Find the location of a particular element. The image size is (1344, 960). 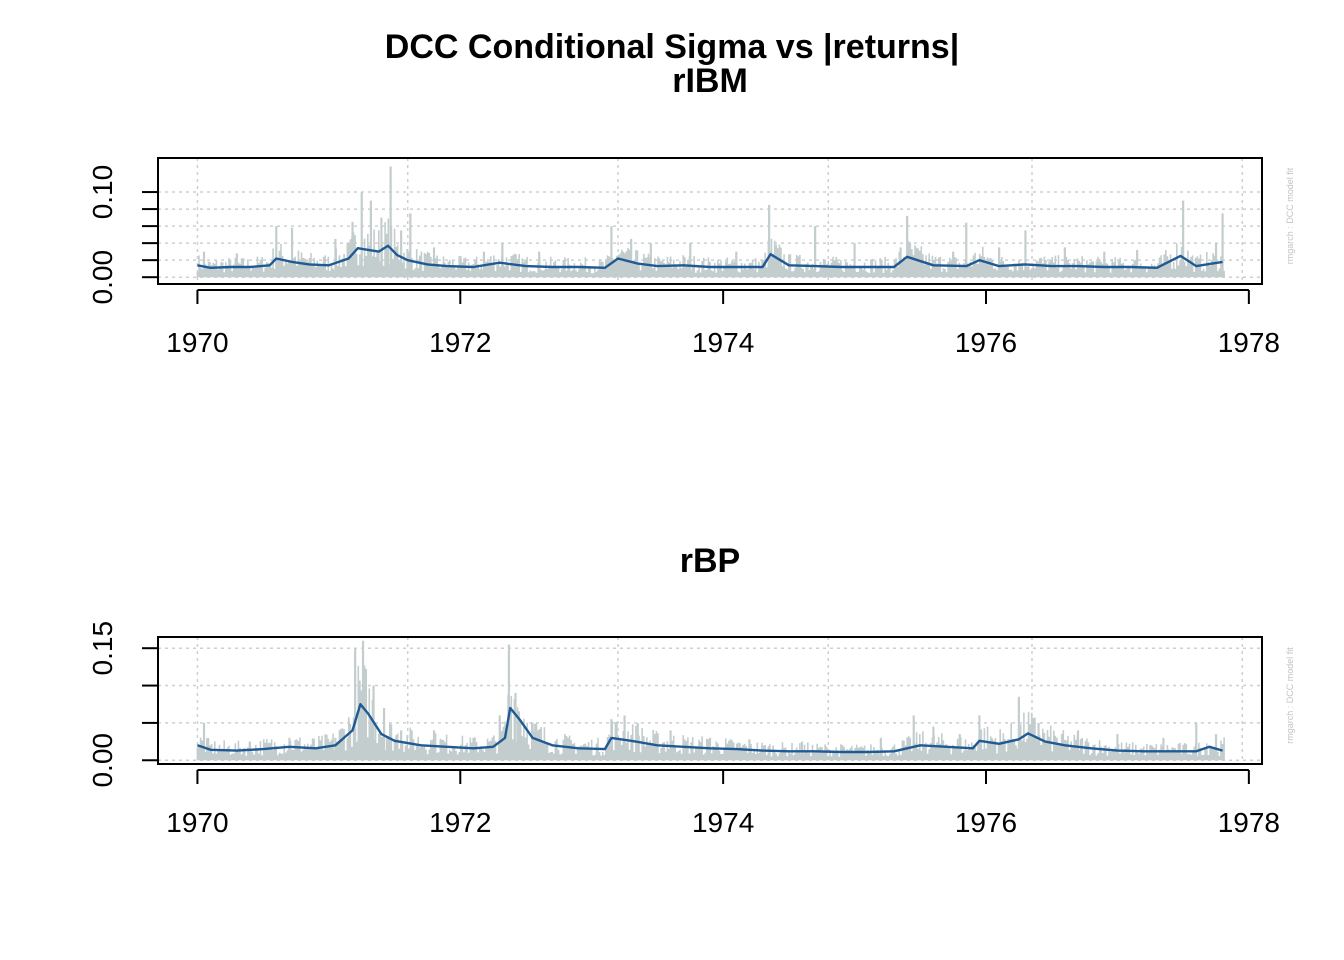

abs-returns-noise is located at coordinates (710, 248).